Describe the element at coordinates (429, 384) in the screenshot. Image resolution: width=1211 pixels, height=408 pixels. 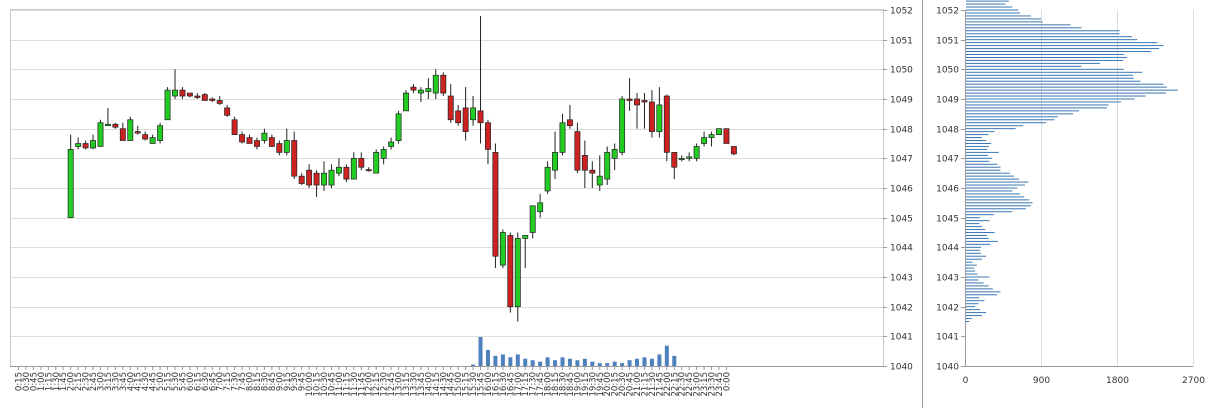
I see `time-tick-label: 14:00` at that location.